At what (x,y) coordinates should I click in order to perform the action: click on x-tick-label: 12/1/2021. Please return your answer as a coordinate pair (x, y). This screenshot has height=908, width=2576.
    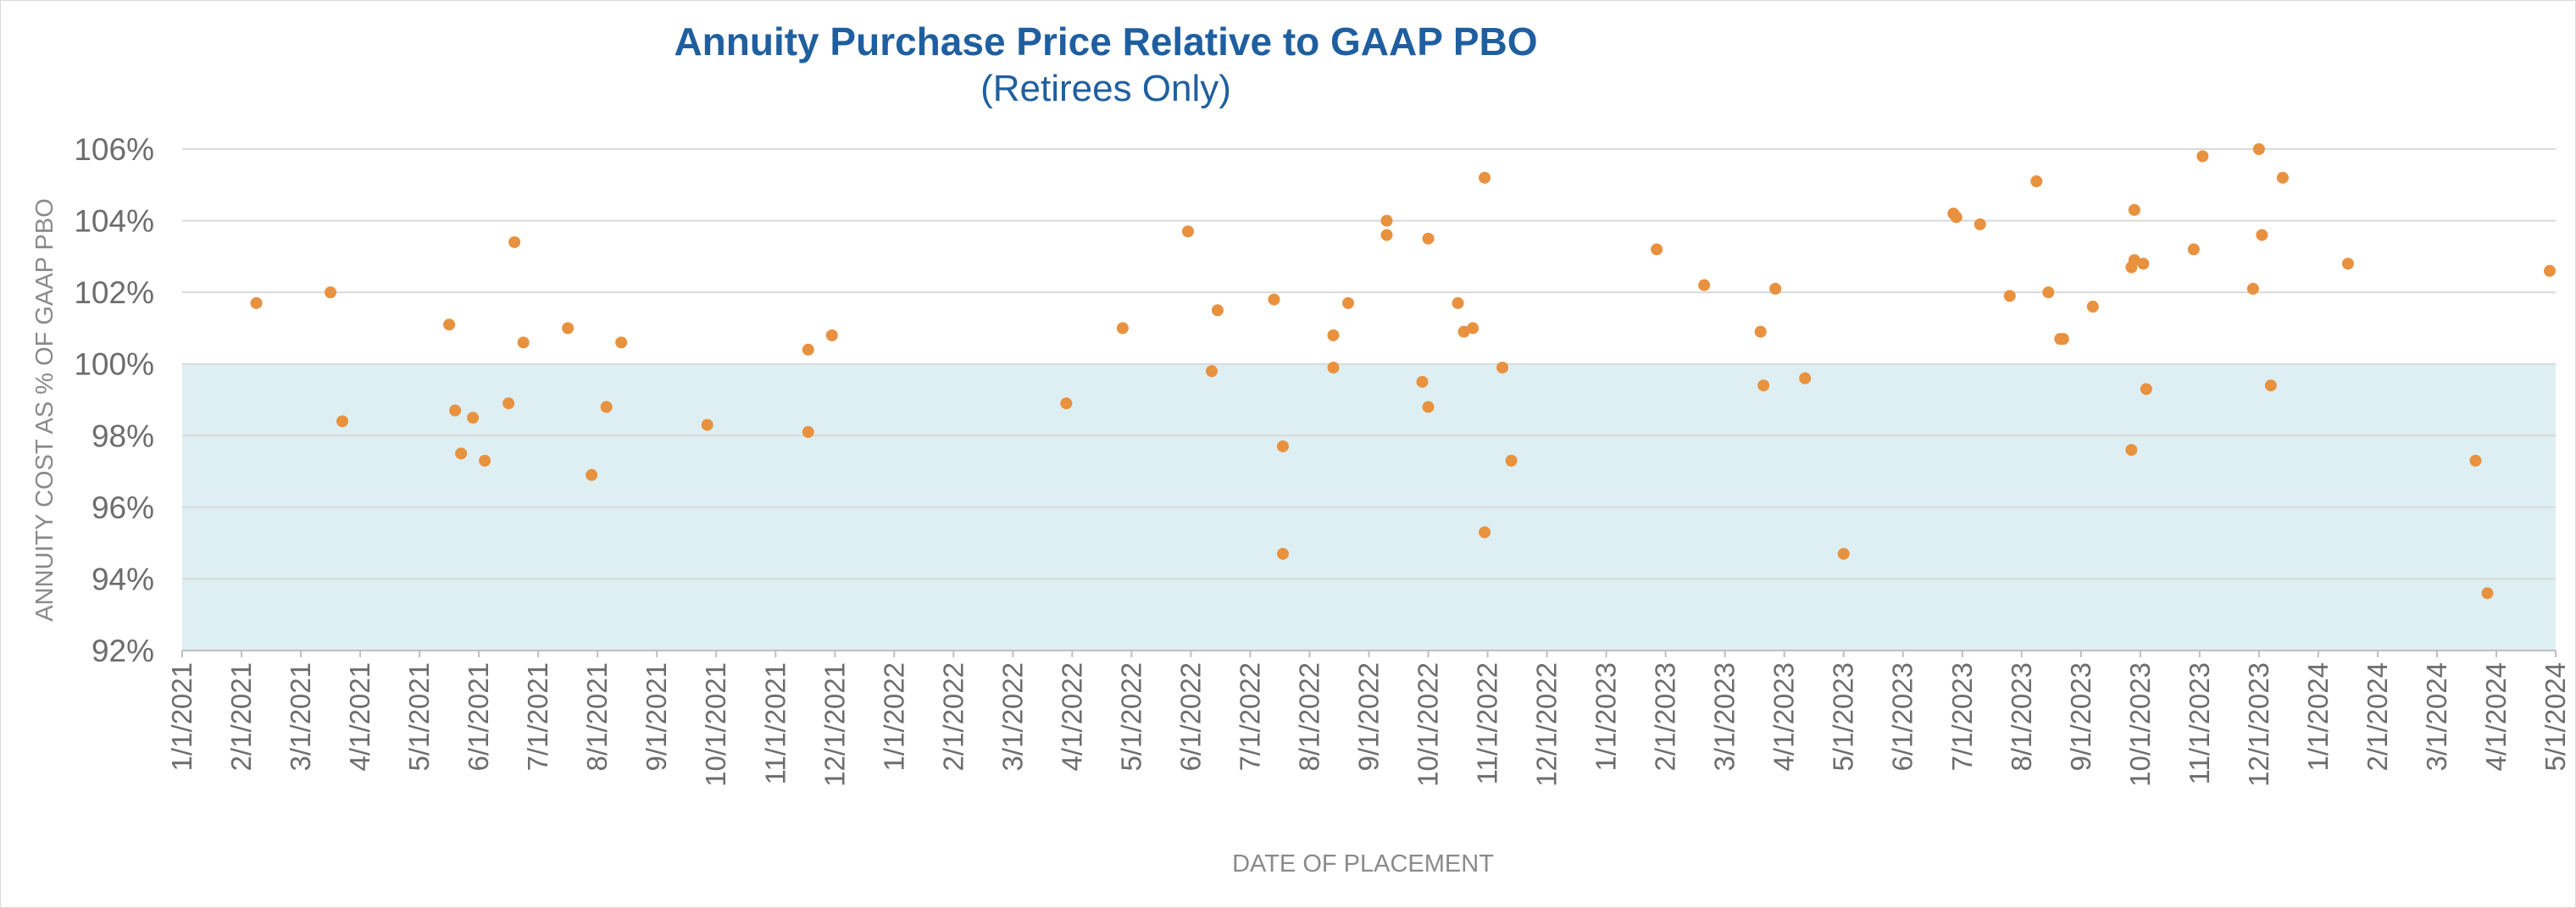
    Looking at the image, I should click on (834, 724).